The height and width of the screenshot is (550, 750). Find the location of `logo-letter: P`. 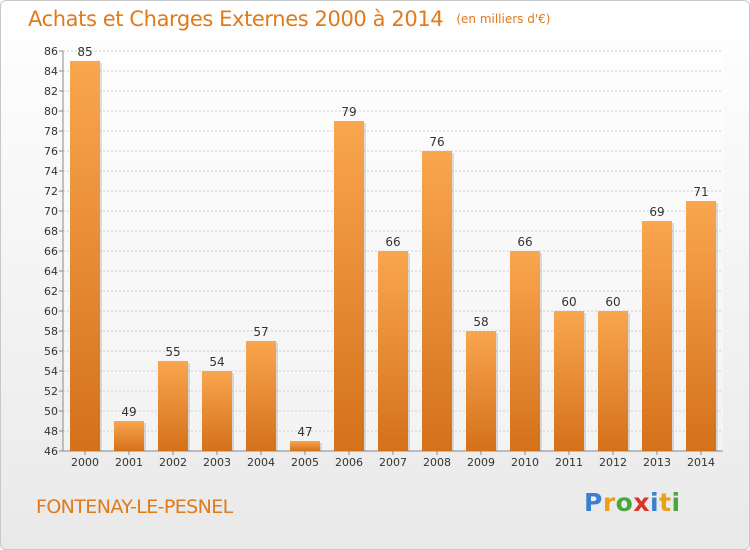

logo-letter: P is located at coordinates (593, 502).